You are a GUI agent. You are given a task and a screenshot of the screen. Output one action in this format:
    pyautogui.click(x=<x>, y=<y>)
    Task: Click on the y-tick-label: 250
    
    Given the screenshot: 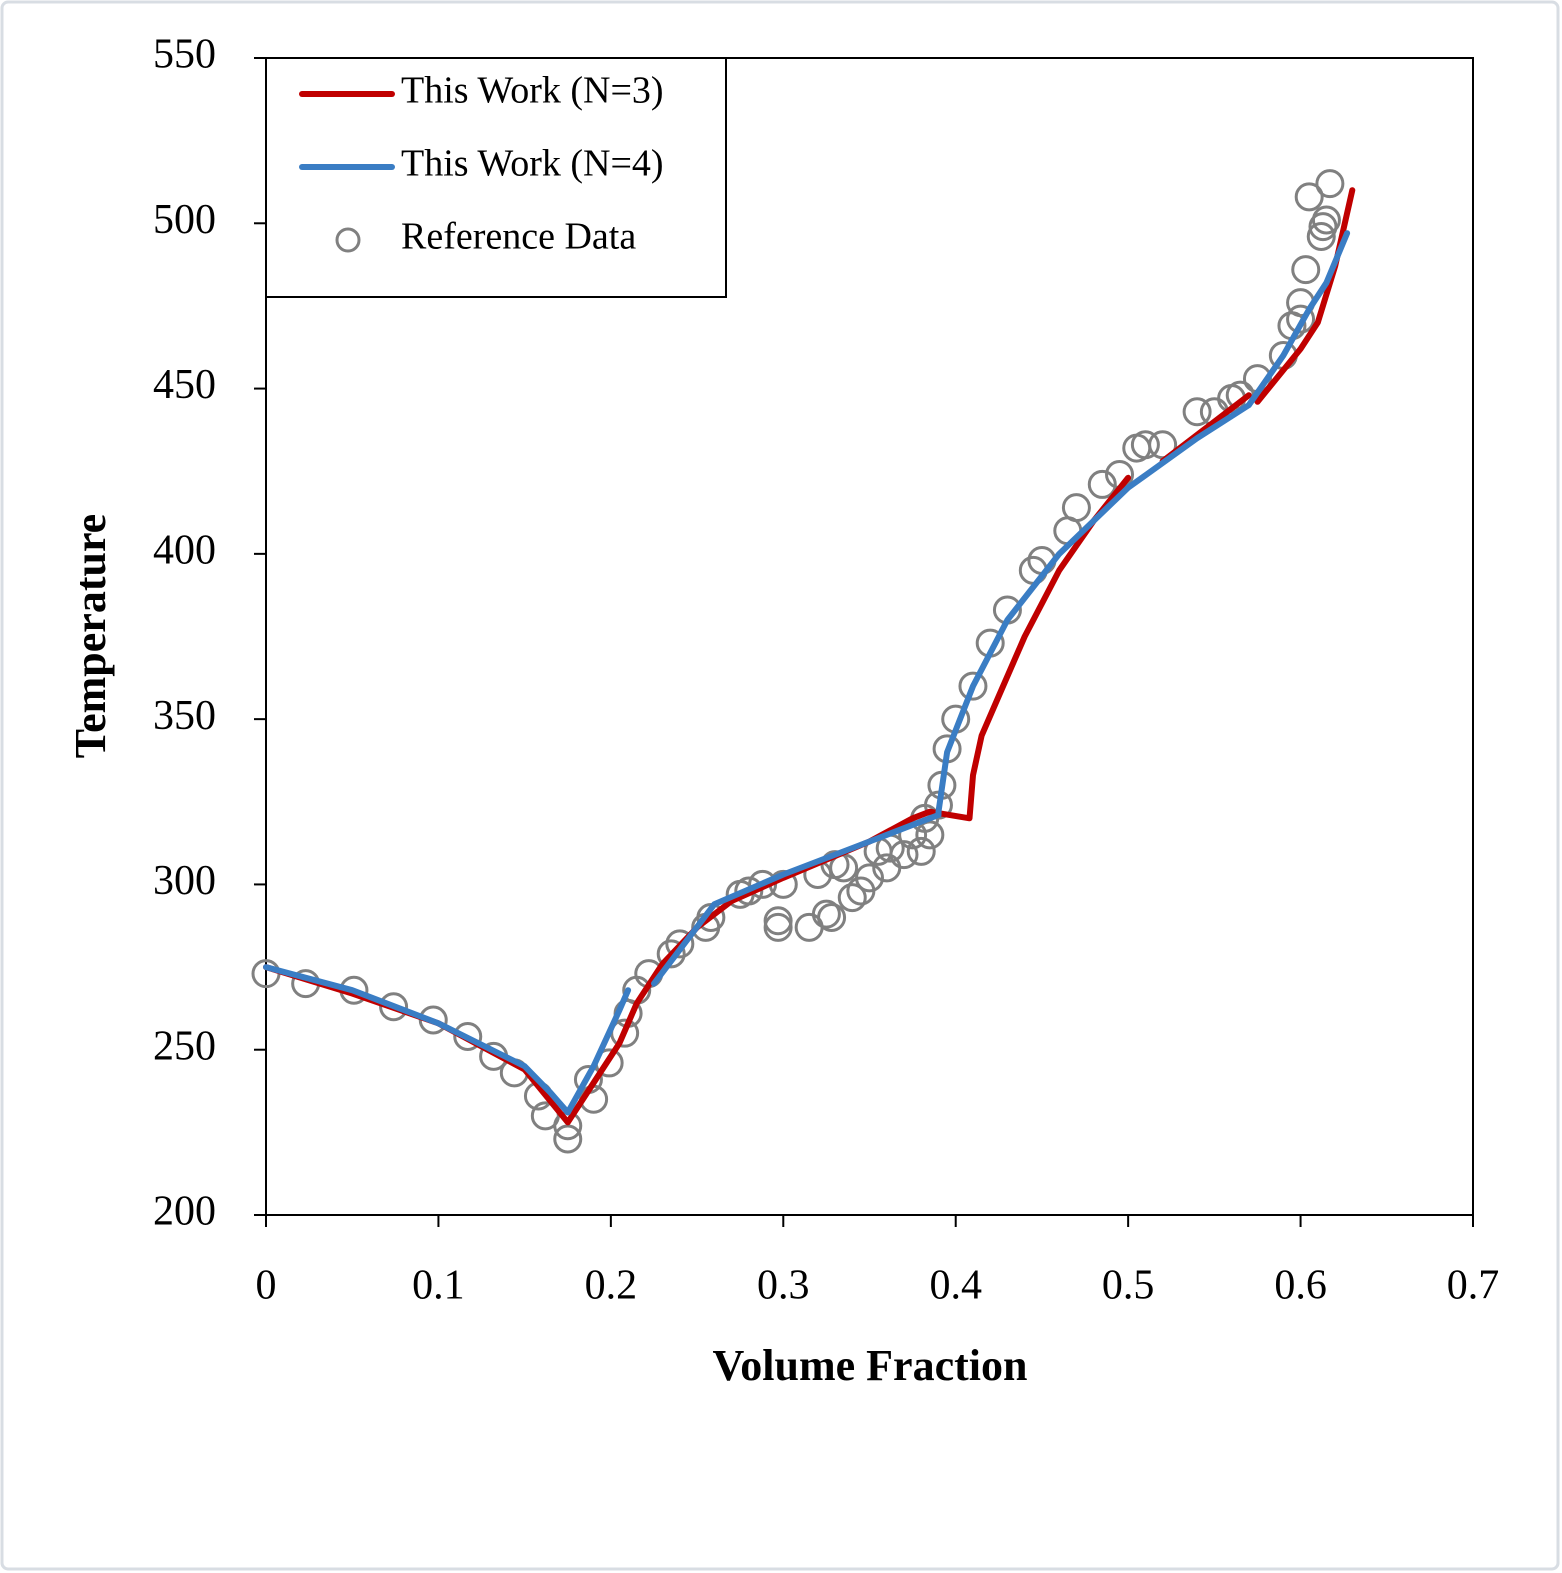 What is the action you would take?
    pyautogui.click(x=184, y=1046)
    